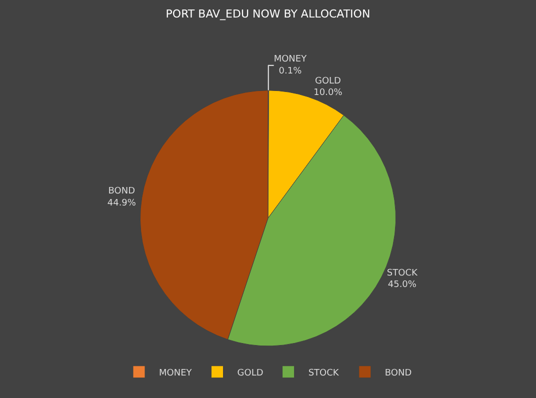 The image size is (536, 398). Describe the element at coordinates (402, 273) in the screenshot. I see `slice-label: STOCK` at that location.